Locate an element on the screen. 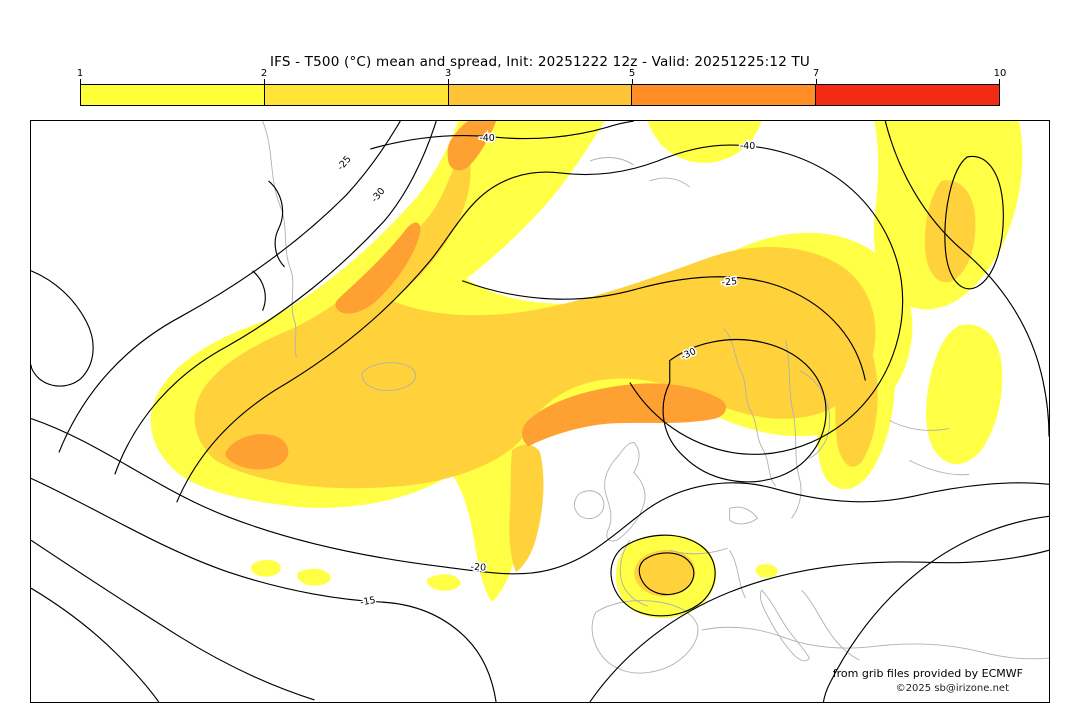 The width and height of the screenshot is (1080, 718). contour-label: -20 is located at coordinates (478, 568).